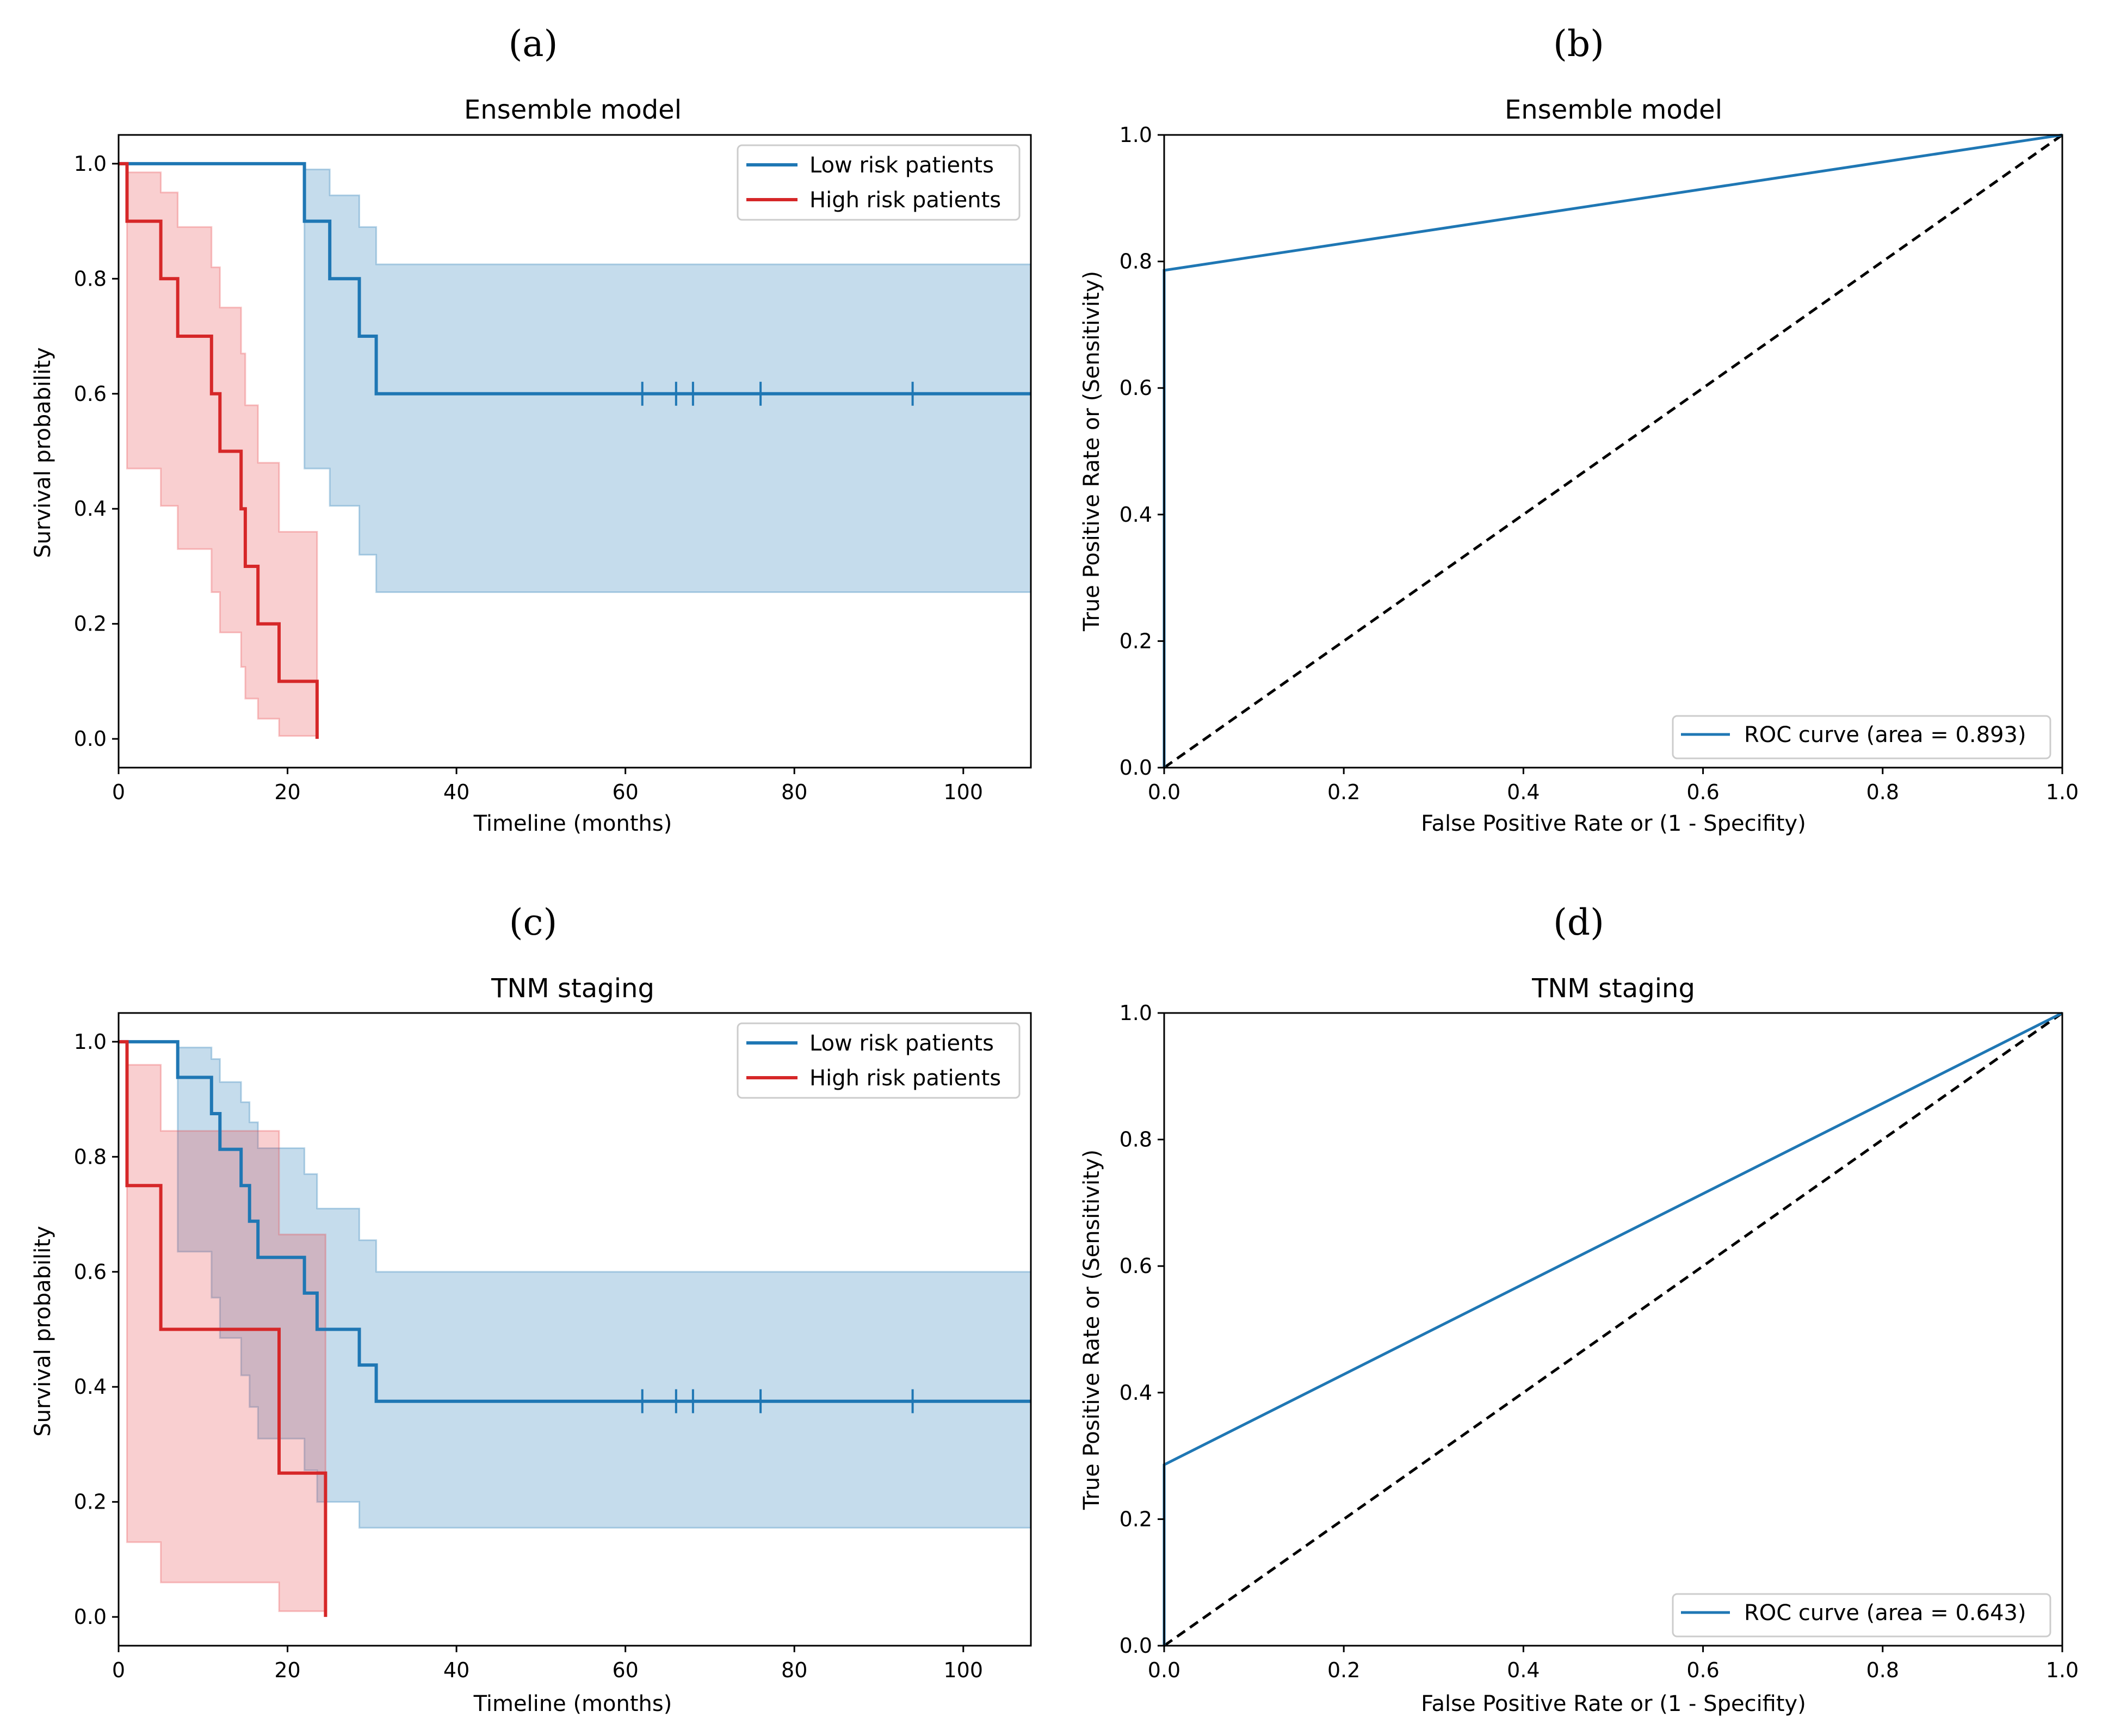  I want to click on legend-label-roc-d: ROC curve (area = 0.643), so click(1885, 1613).